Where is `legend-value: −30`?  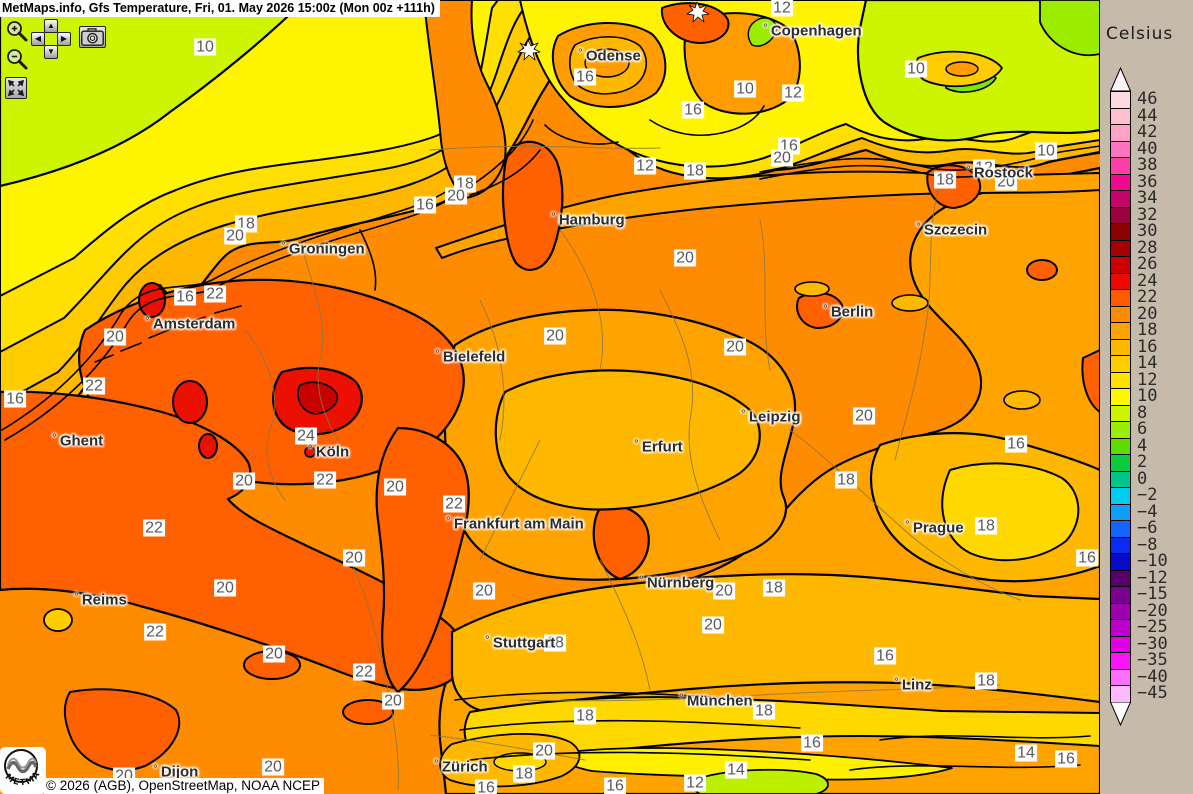 legend-value: −30 is located at coordinates (1152, 643).